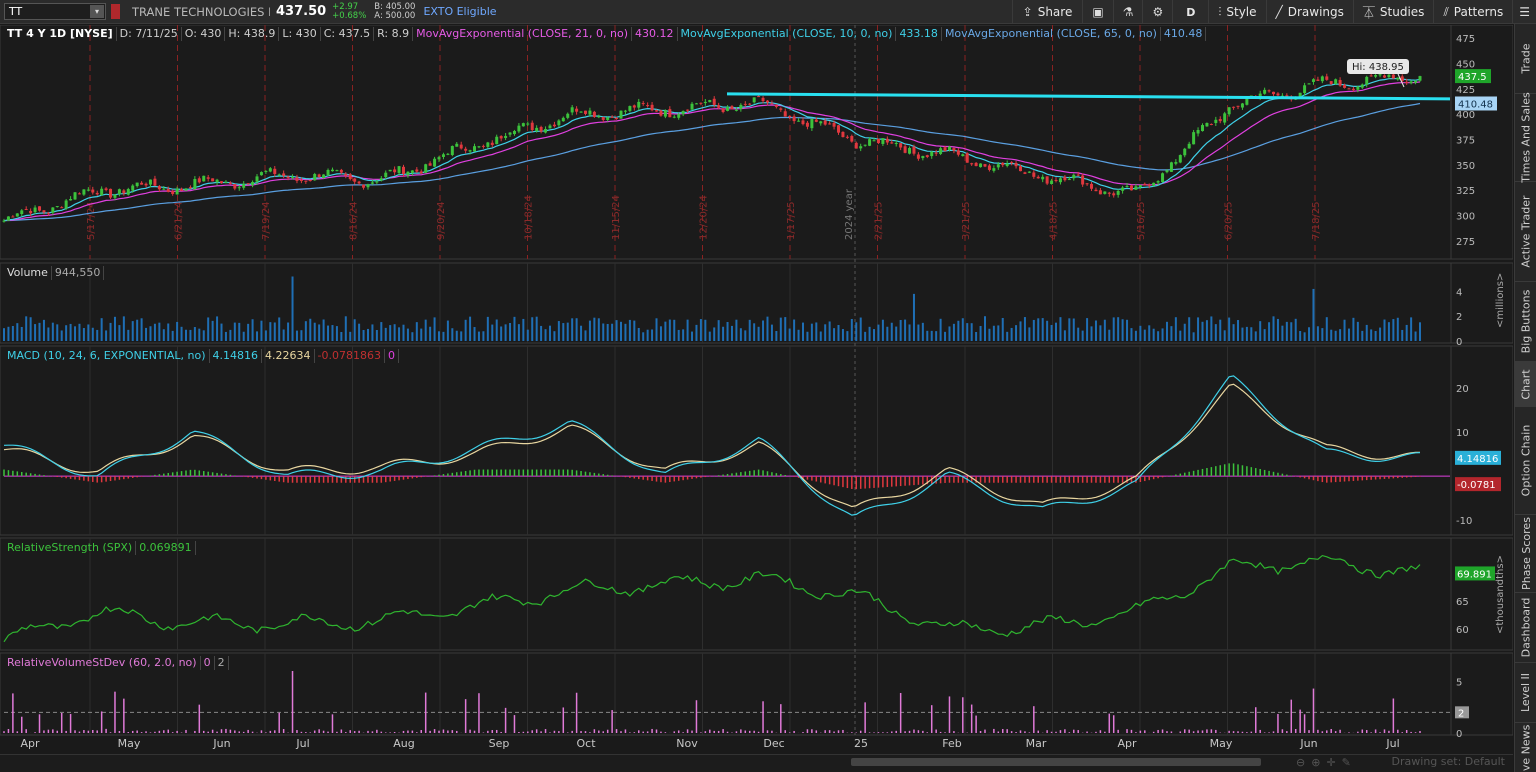  I want to click on drawing-set-label: Drawing set: Default, so click(1448, 761).